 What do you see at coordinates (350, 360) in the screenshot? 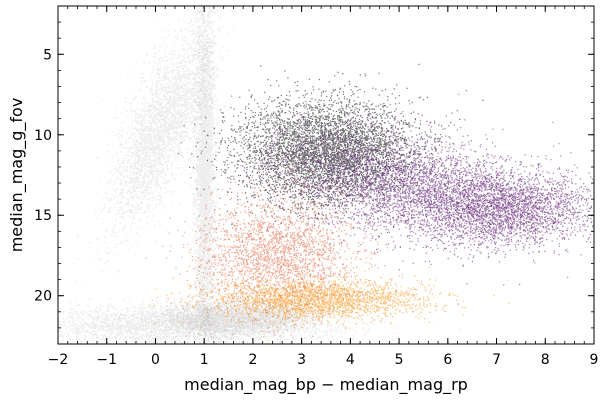
I see `x-tick-label: 4` at bounding box center [350, 360].